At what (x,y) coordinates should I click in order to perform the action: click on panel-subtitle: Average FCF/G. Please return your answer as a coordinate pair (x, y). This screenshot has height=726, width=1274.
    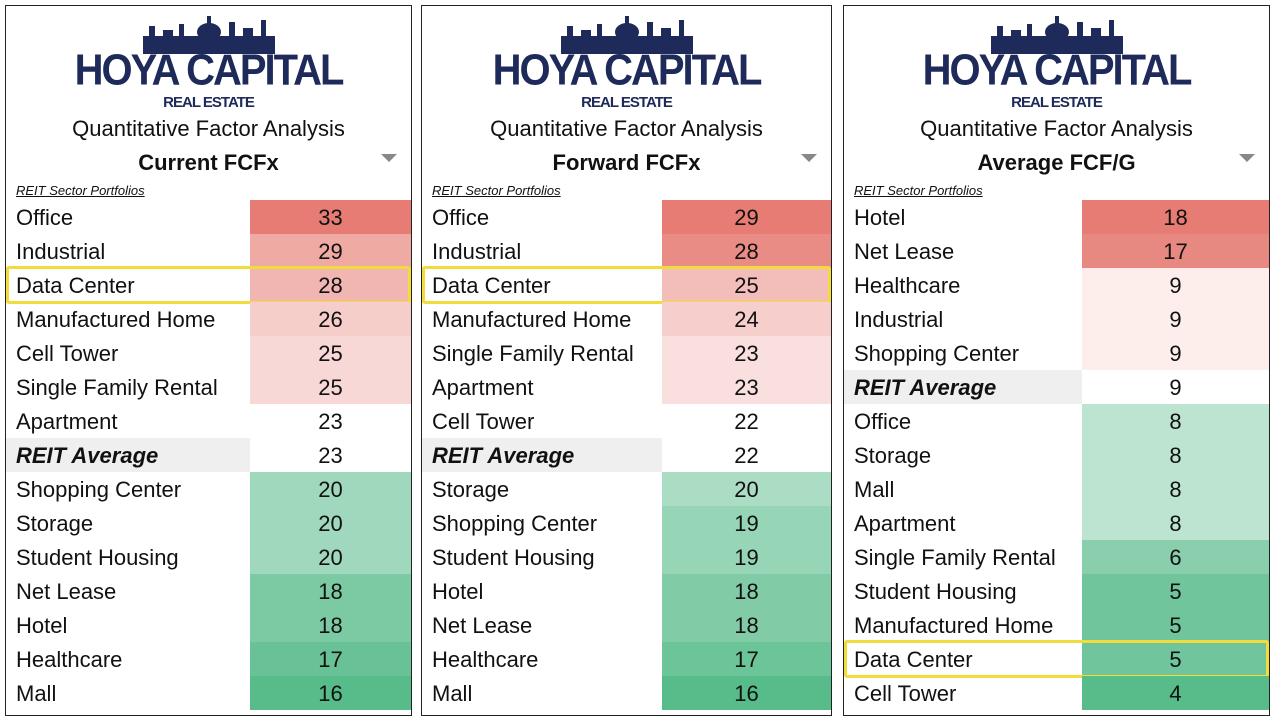
    Looking at the image, I should click on (1056, 162).